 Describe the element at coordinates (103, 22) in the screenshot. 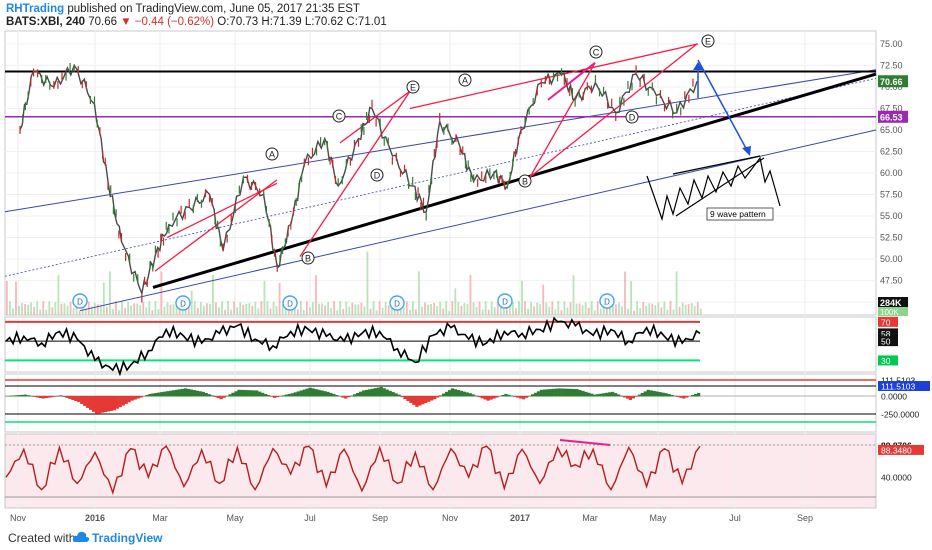

I see `last-price: 70.66` at that location.